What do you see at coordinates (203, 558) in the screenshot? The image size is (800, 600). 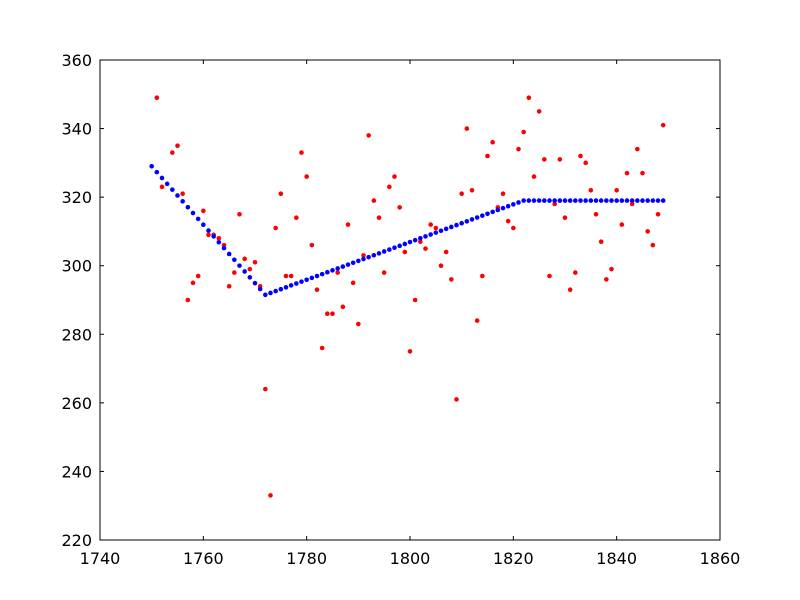 I see `x-tick-label: 1760` at bounding box center [203, 558].